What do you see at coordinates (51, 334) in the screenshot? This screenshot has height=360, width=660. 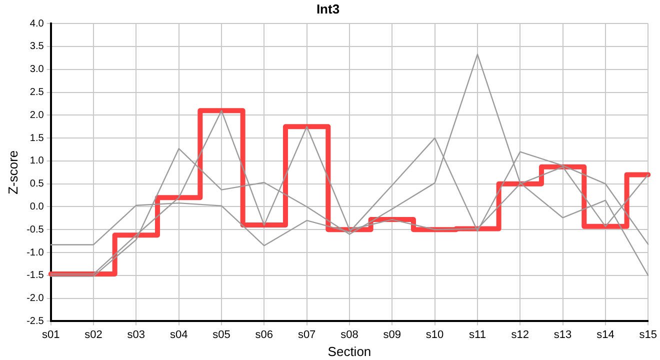 I see `x-tick-label: s01` at bounding box center [51, 334].